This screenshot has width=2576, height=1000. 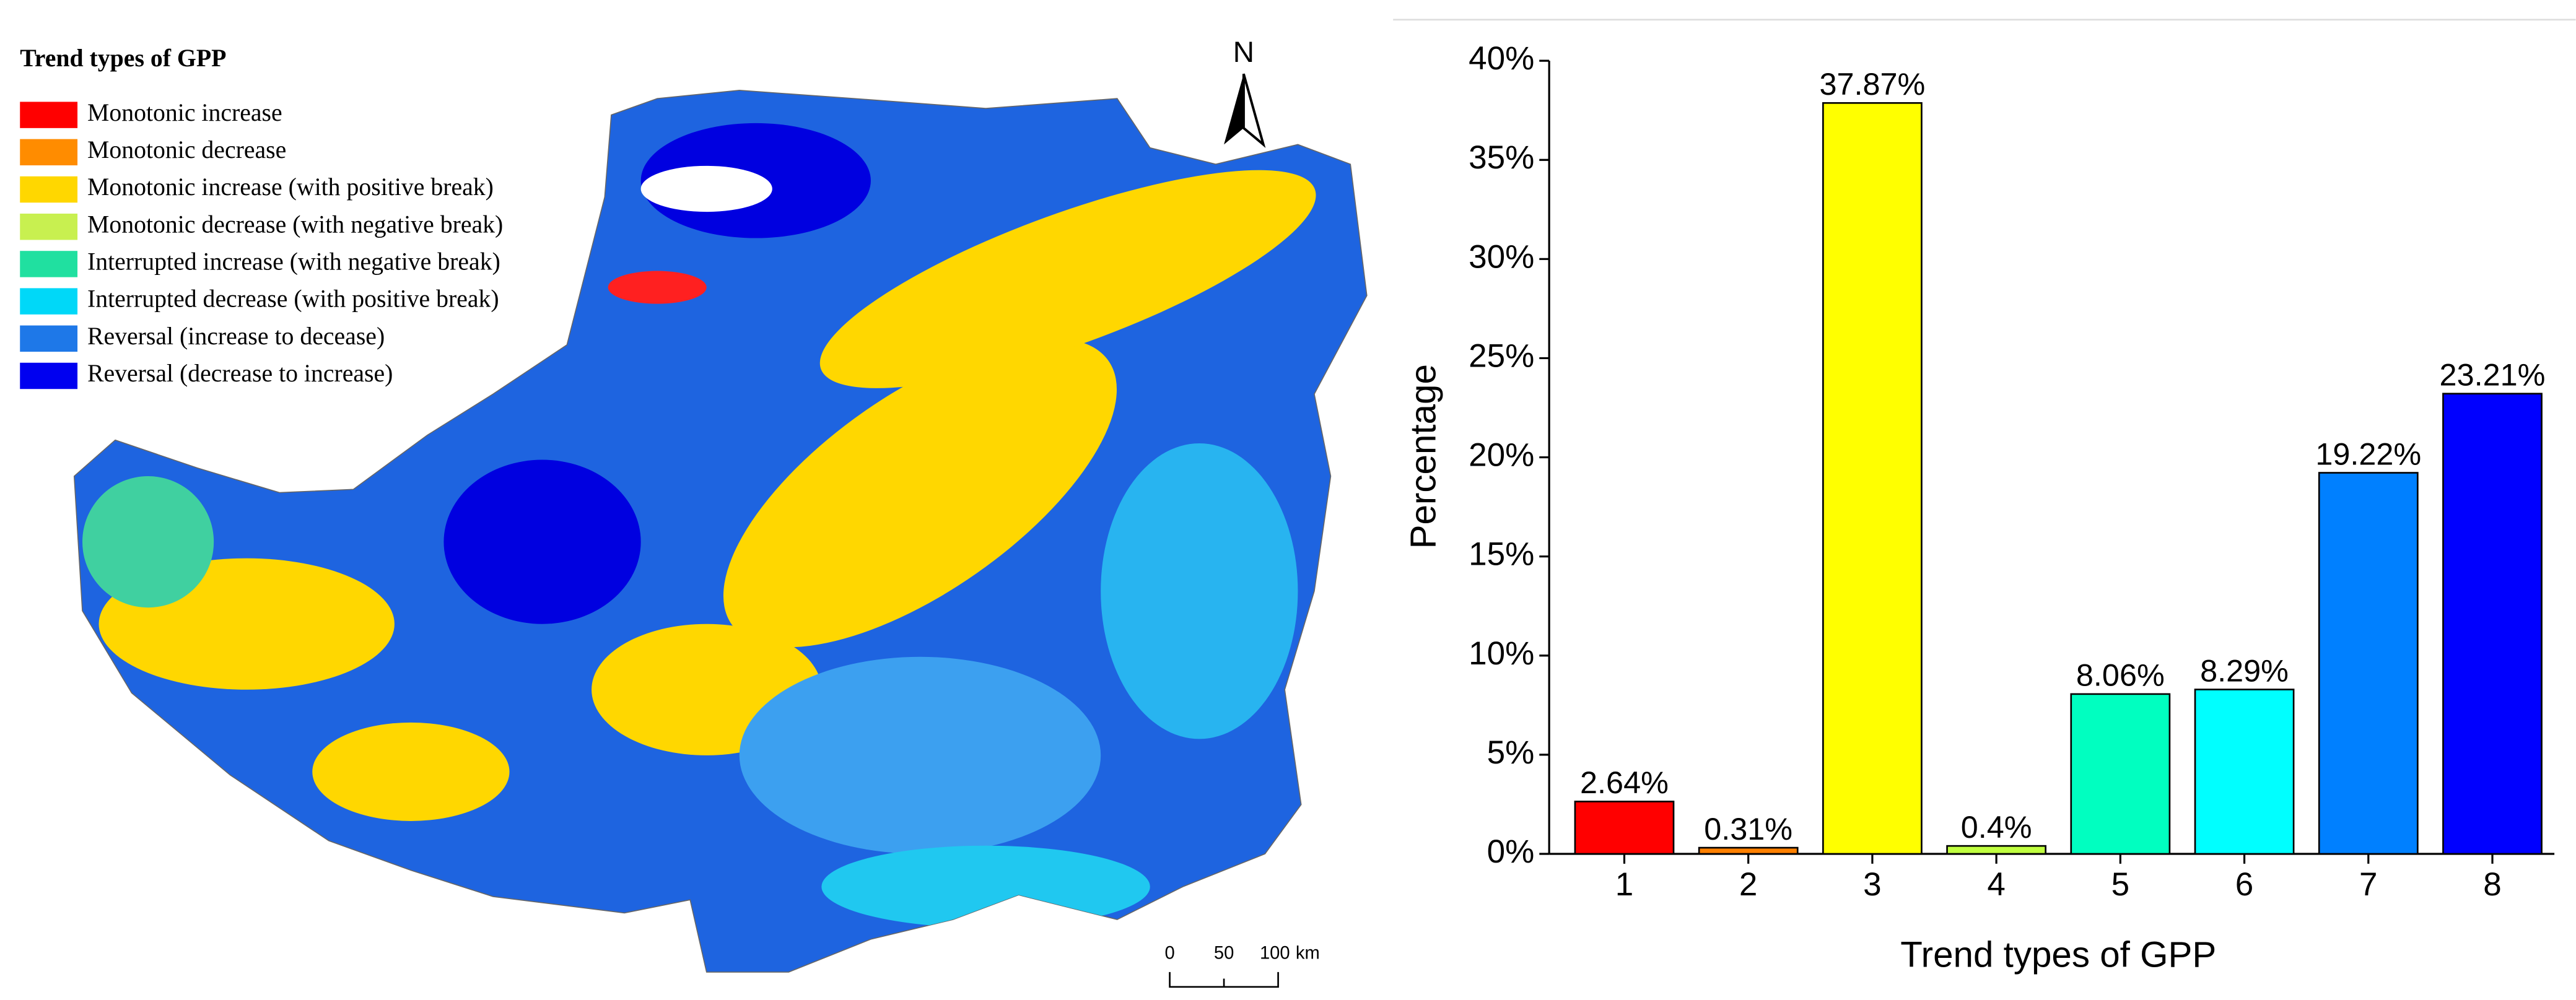 I want to click on legend-label: Monotonic increase (with positive break), so click(x=290, y=187).